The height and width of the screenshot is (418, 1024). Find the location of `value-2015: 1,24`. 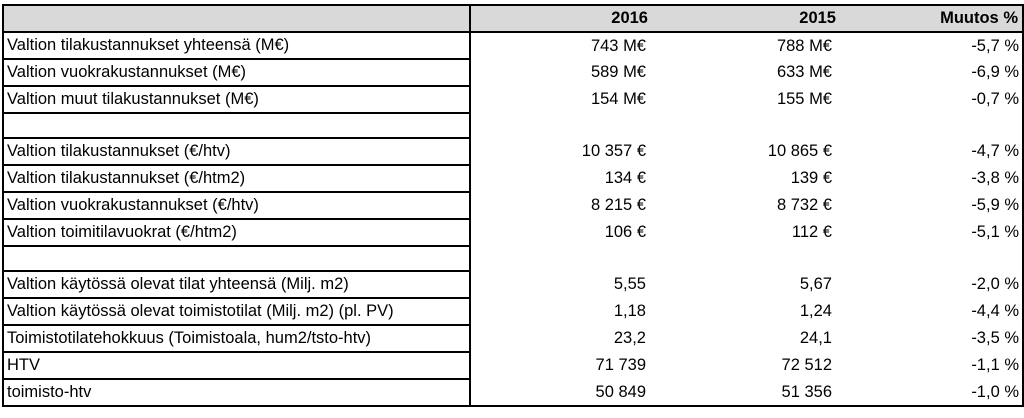

value-2015: 1,24 is located at coordinates (815, 311).